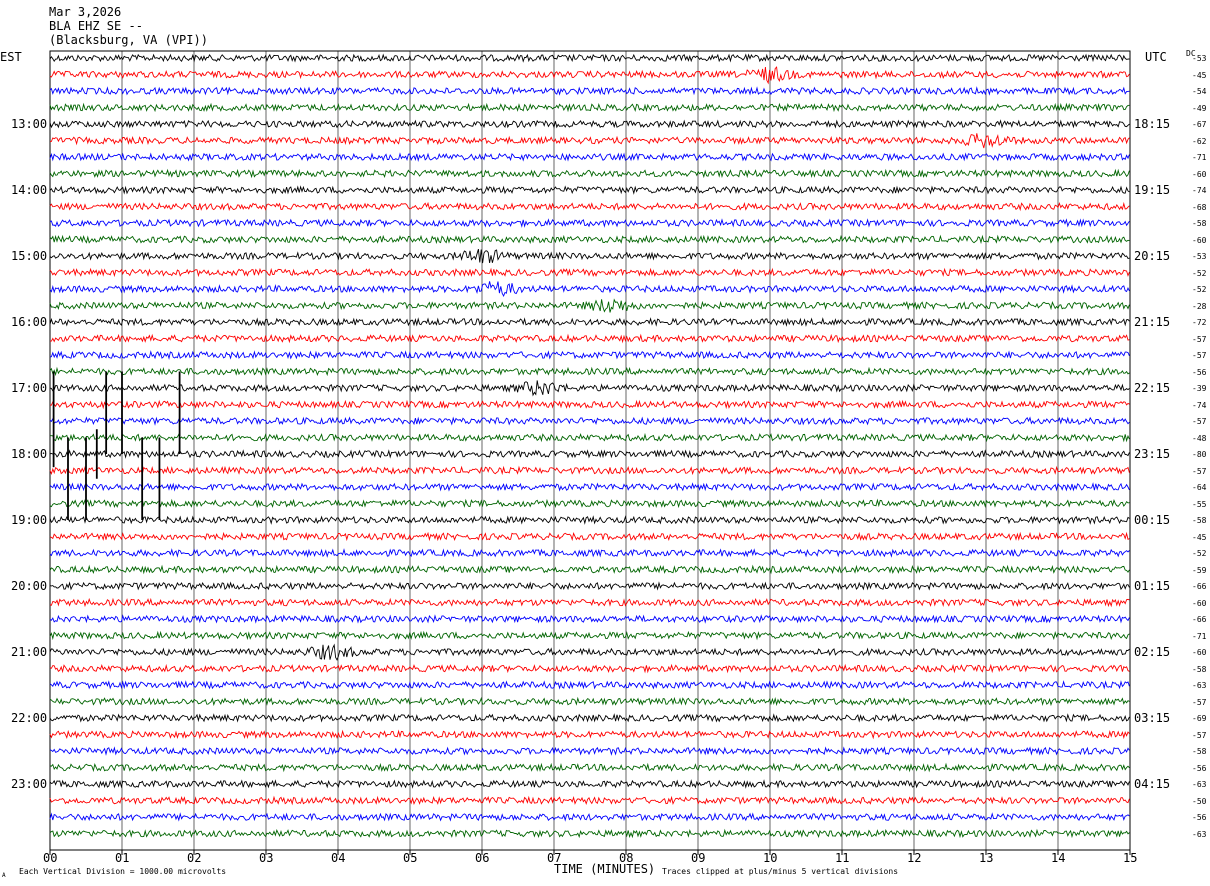 This screenshot has height=886, width=1210. Describe the element at coordinates (1156, 57) in the screenshot. I see `right-timezone-label: UTC` at that location.